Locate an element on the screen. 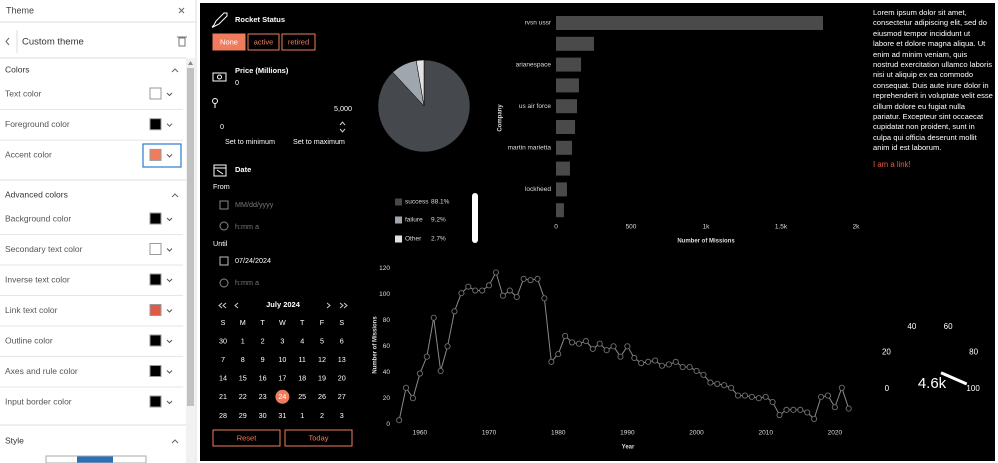  calendar-day: 10 is located at coordinates (282, 359).